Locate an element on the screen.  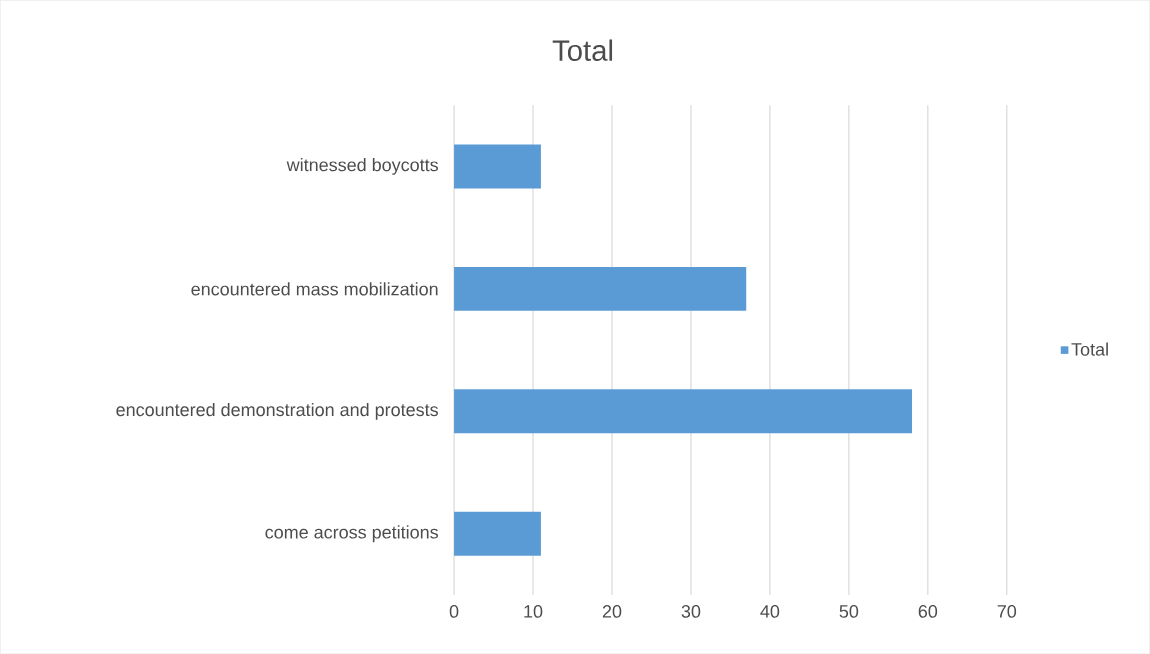
y-tick-label: witnessed boycotts is located at coordinates (362, 166).